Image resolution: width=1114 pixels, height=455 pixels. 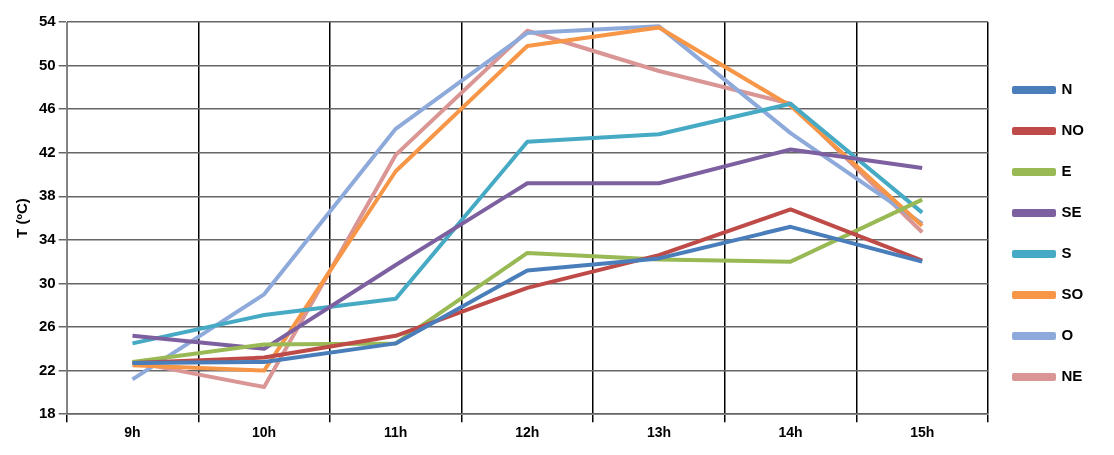 I want to click on y-tick-label: 54, so click(x=48, y=21).